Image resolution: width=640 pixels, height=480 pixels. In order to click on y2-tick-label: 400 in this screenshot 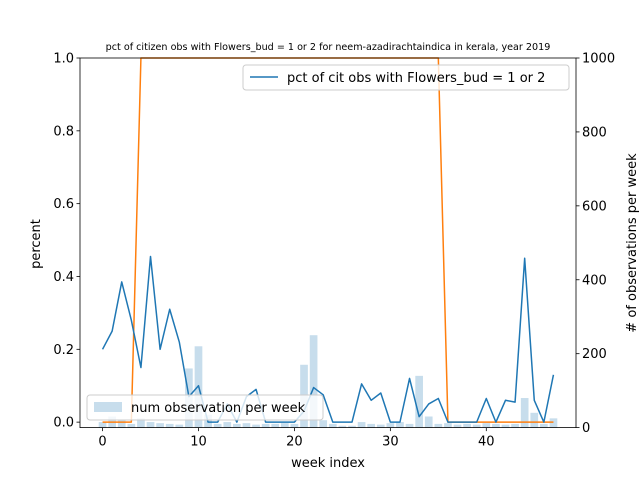, I will do `click(594, 280)`.